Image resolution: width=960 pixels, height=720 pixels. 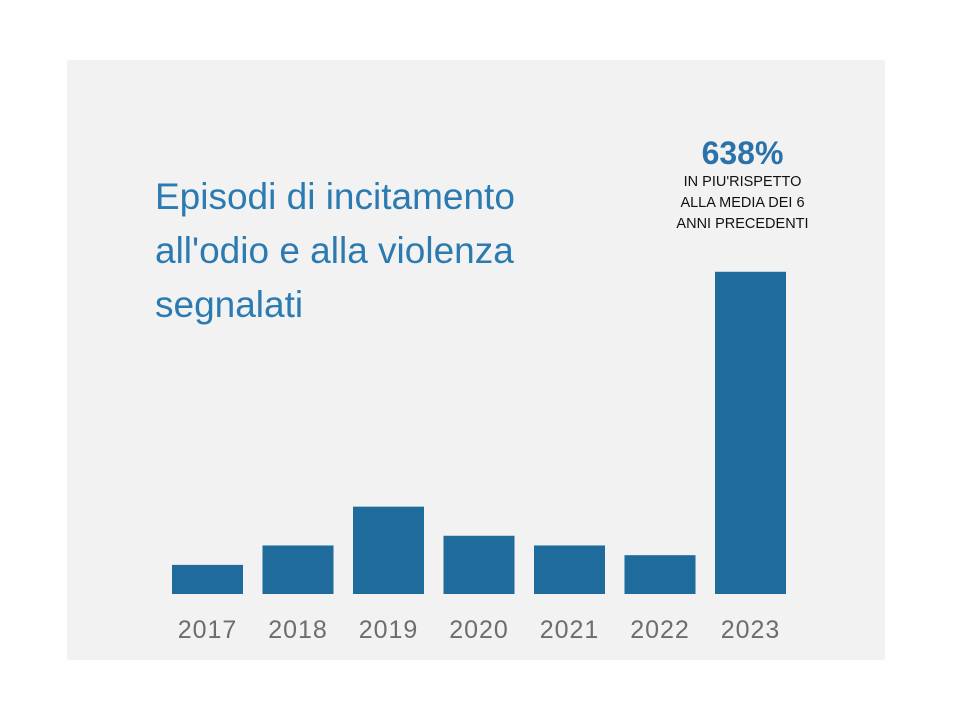 I want to click on chart-title-line-1: Episodi di incitamento, so click(x=335, y=196).